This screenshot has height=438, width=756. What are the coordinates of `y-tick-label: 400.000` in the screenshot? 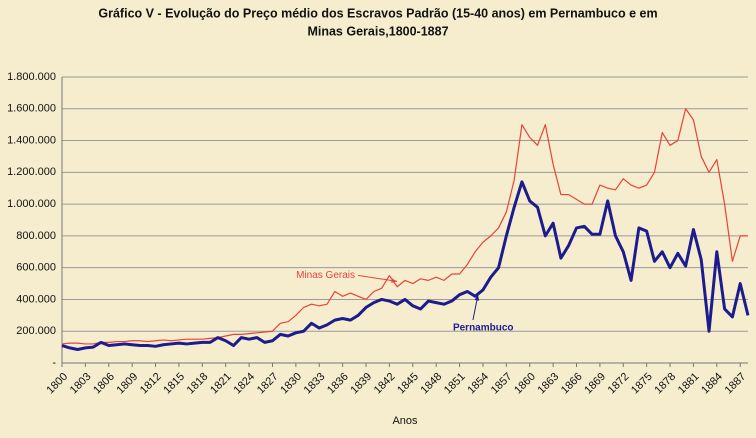 It's located at (36, 299).